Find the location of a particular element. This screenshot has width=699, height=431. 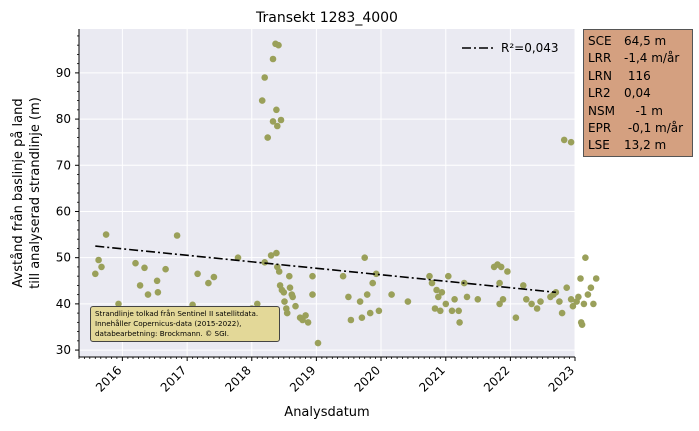

stats-key: NSM is located at coordinates (601, 110).